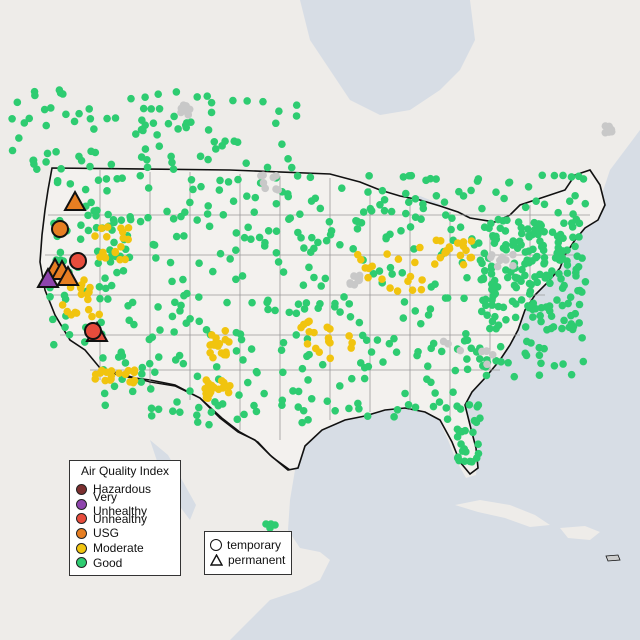 This screenshot has width=640, height=640. Describe the element at coordinates (81, 504) in the screenshot. I see `legend-swatch-very-unhealthy` at that location.